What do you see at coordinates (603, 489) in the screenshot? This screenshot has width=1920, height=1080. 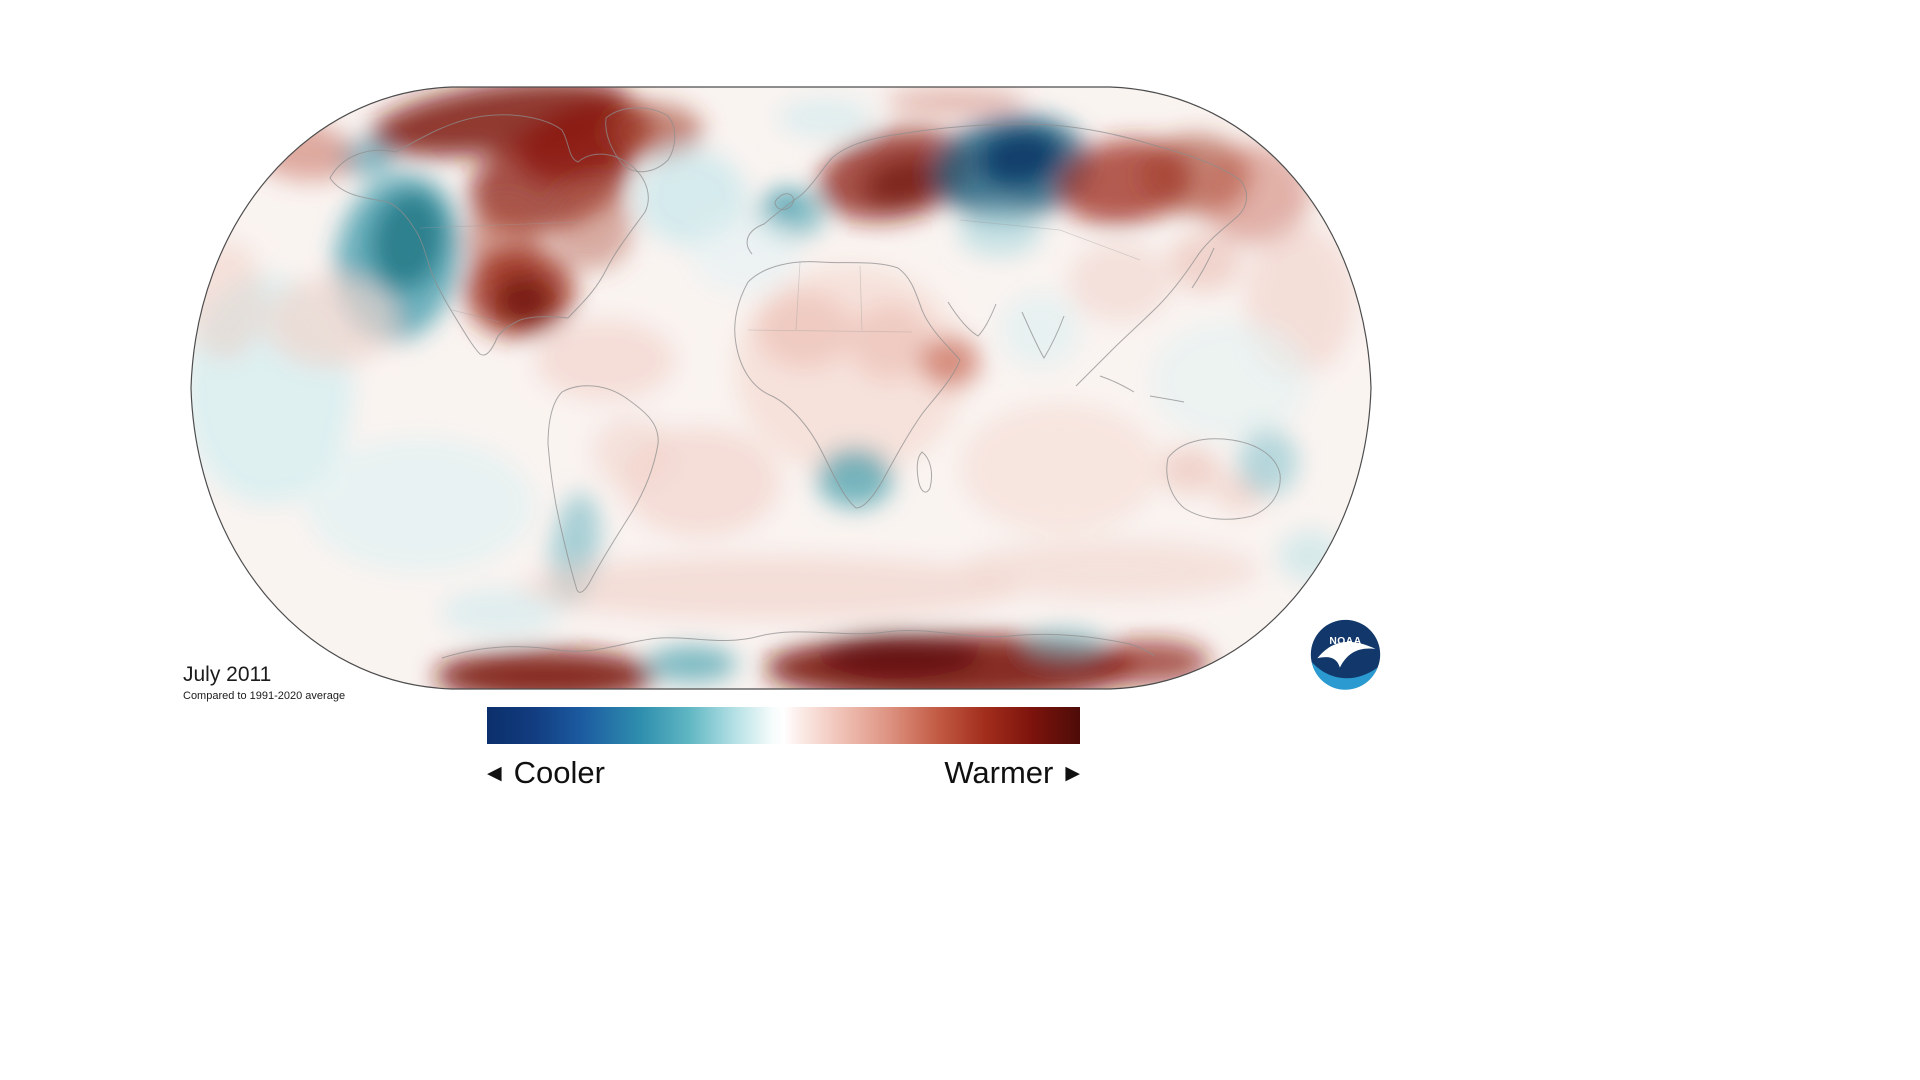 I see `coast-south-america` at bounding box center [603, 489].